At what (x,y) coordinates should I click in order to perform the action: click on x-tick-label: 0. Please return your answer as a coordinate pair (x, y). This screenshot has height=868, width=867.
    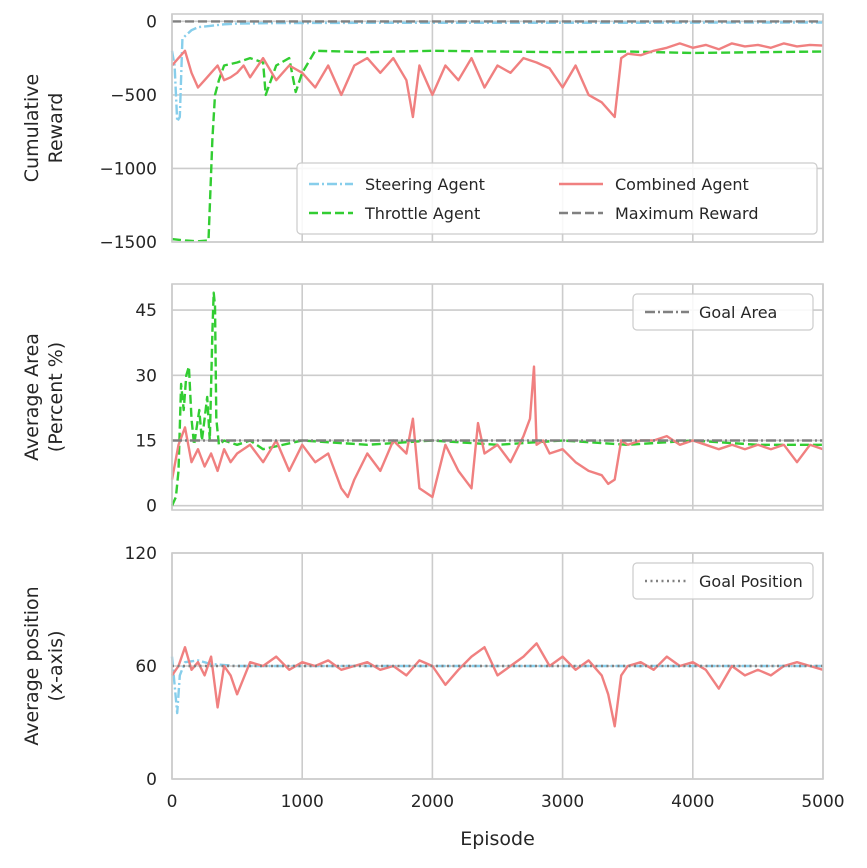
    Looking at the image, I should click on (172, 802).